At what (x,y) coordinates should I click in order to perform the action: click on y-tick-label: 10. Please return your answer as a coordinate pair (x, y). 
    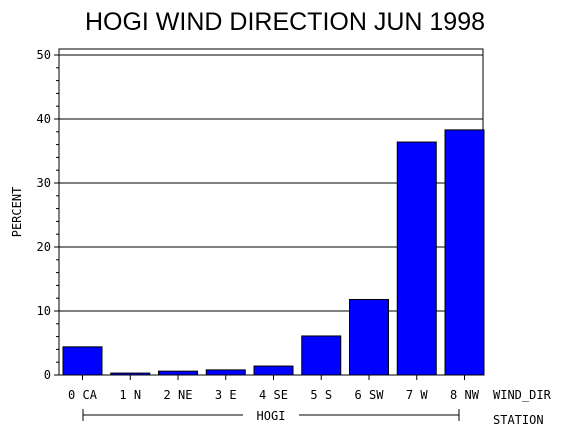
    Looking at the image, I should click on (44, 311).